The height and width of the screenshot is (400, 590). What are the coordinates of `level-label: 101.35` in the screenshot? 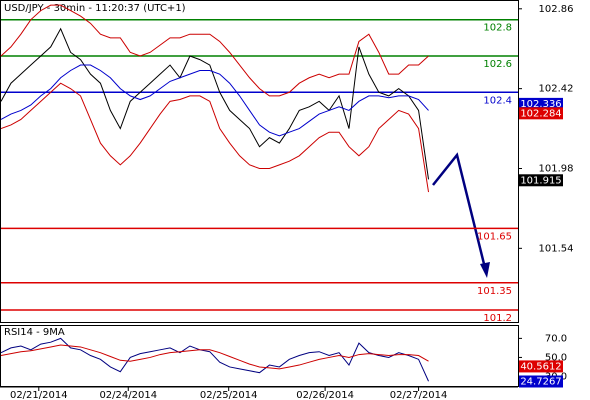 It's located at (494, 291).